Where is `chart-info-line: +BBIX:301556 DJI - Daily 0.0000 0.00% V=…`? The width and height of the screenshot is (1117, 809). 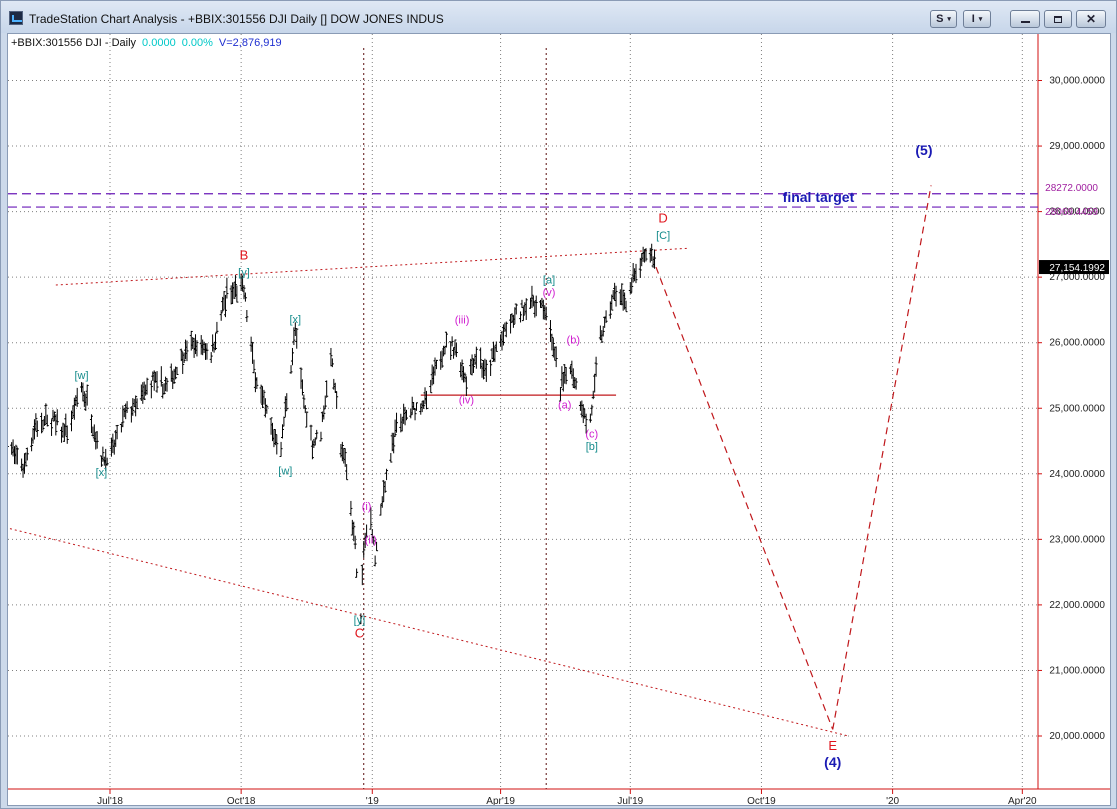 chart-info-line: +BBIX:301556 DJI - Daily 0.0000 0.00% V=… is located at coordinates (146, 43).